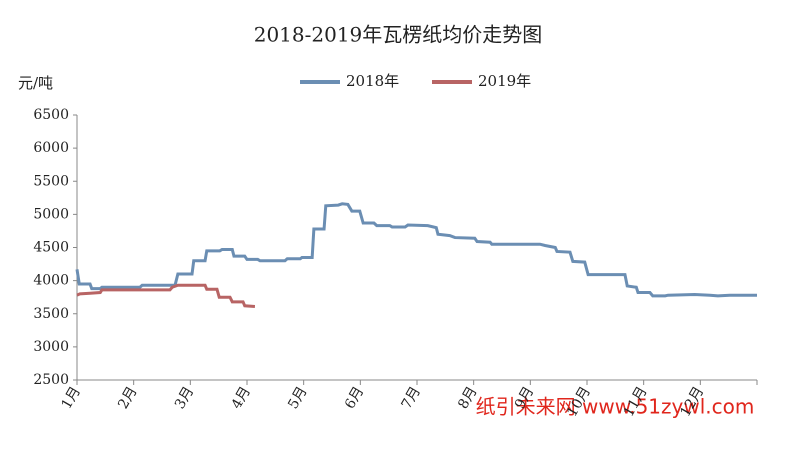  I want to click on x-tick-label: 7月, so click(411, 398).